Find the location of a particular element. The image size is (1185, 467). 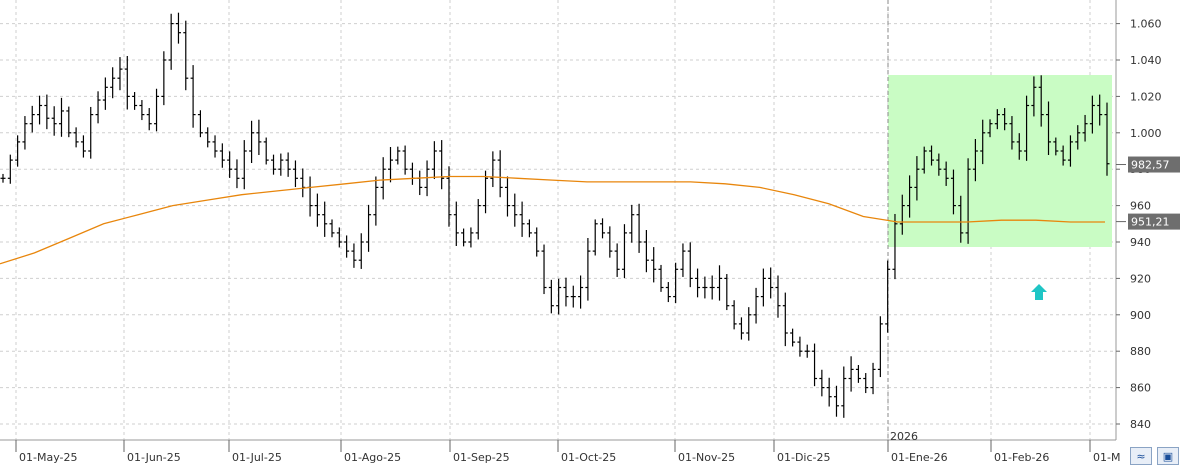

last-price-tag: 982,57 is located at coordinates (1148, 164).